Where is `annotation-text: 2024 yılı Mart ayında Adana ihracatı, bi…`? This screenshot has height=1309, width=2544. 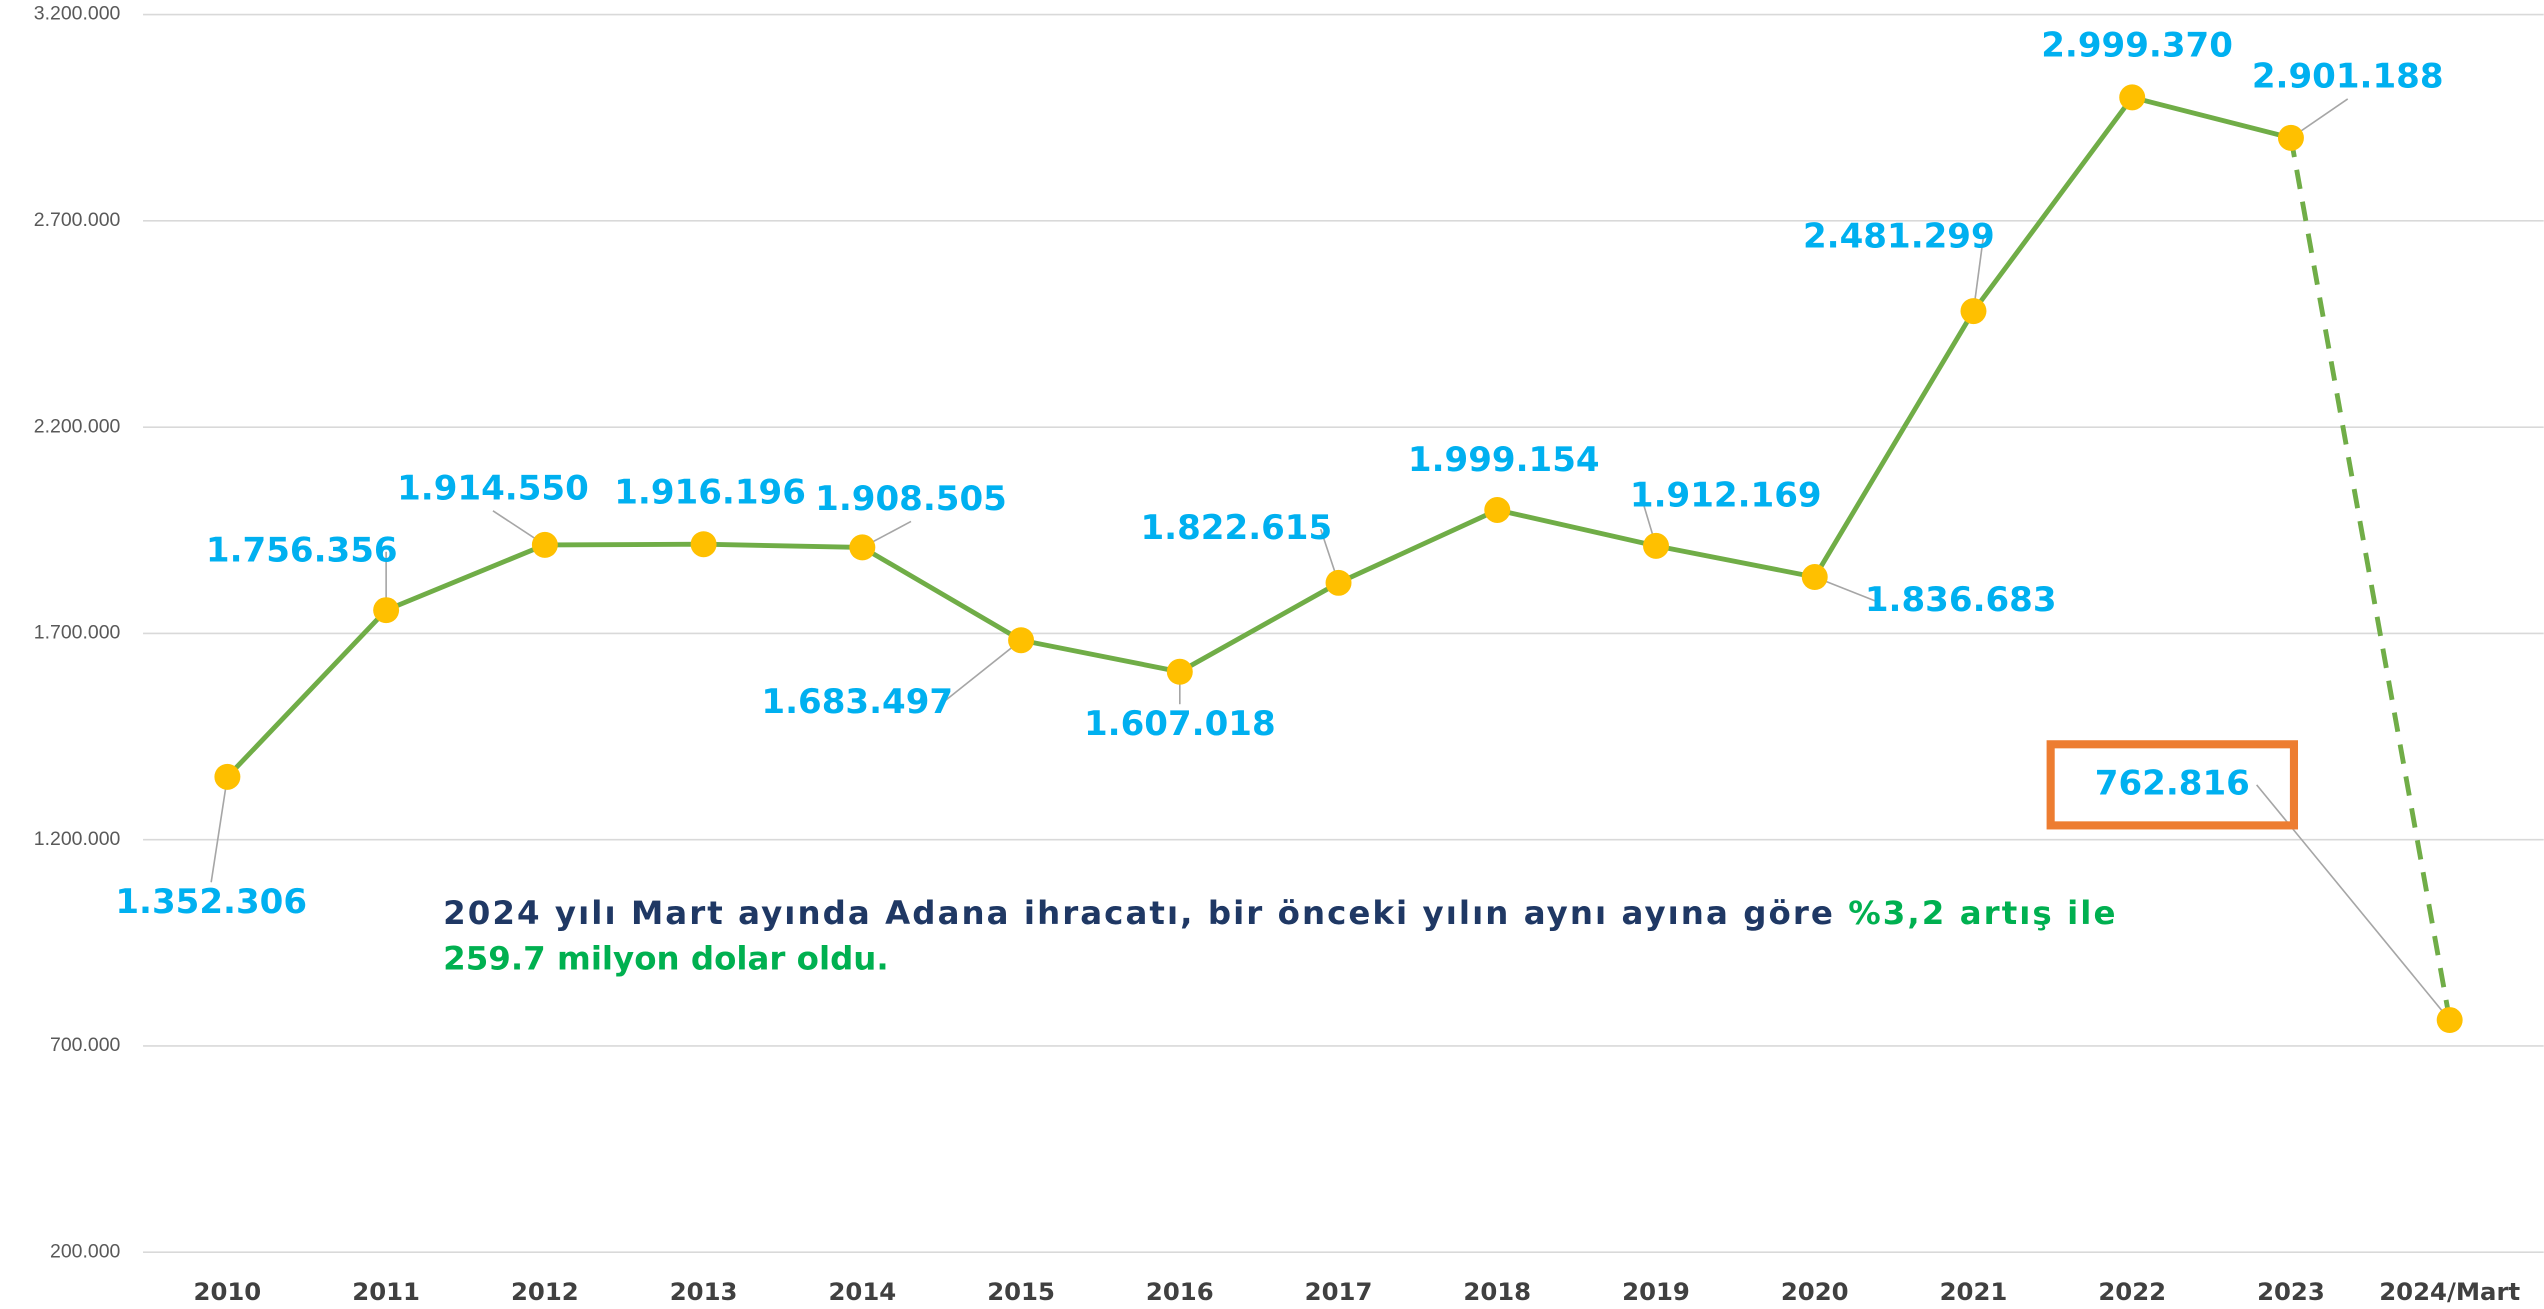 annotation-text: 2024 yılı Mart ayında Adana ihracatı, bi… is located at coordinates (1144, 913).